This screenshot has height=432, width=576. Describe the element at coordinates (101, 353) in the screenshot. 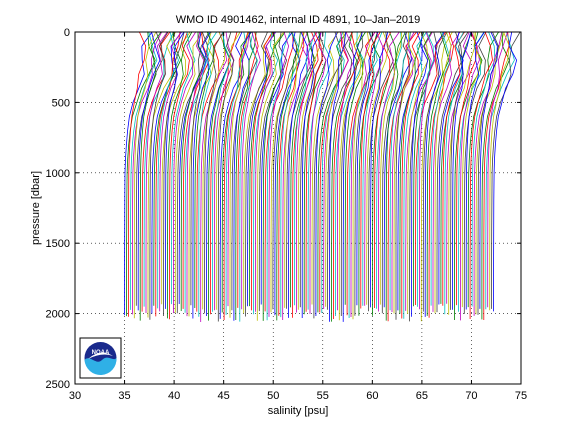

I see `noaa-logo-text: NOAA` at that location.